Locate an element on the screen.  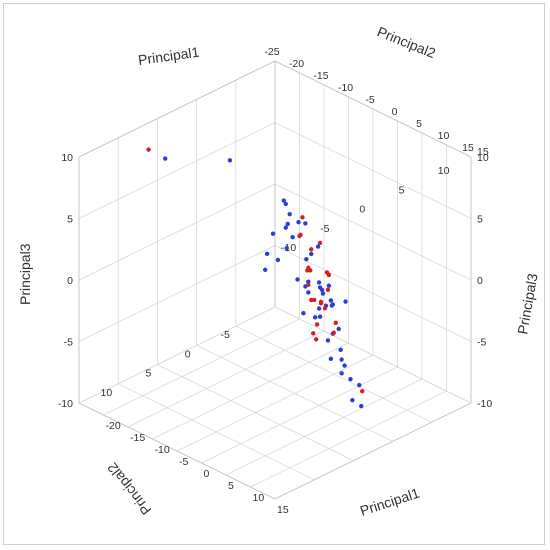
principal1-tick-label: 5 is located at coordinates (231, 486).